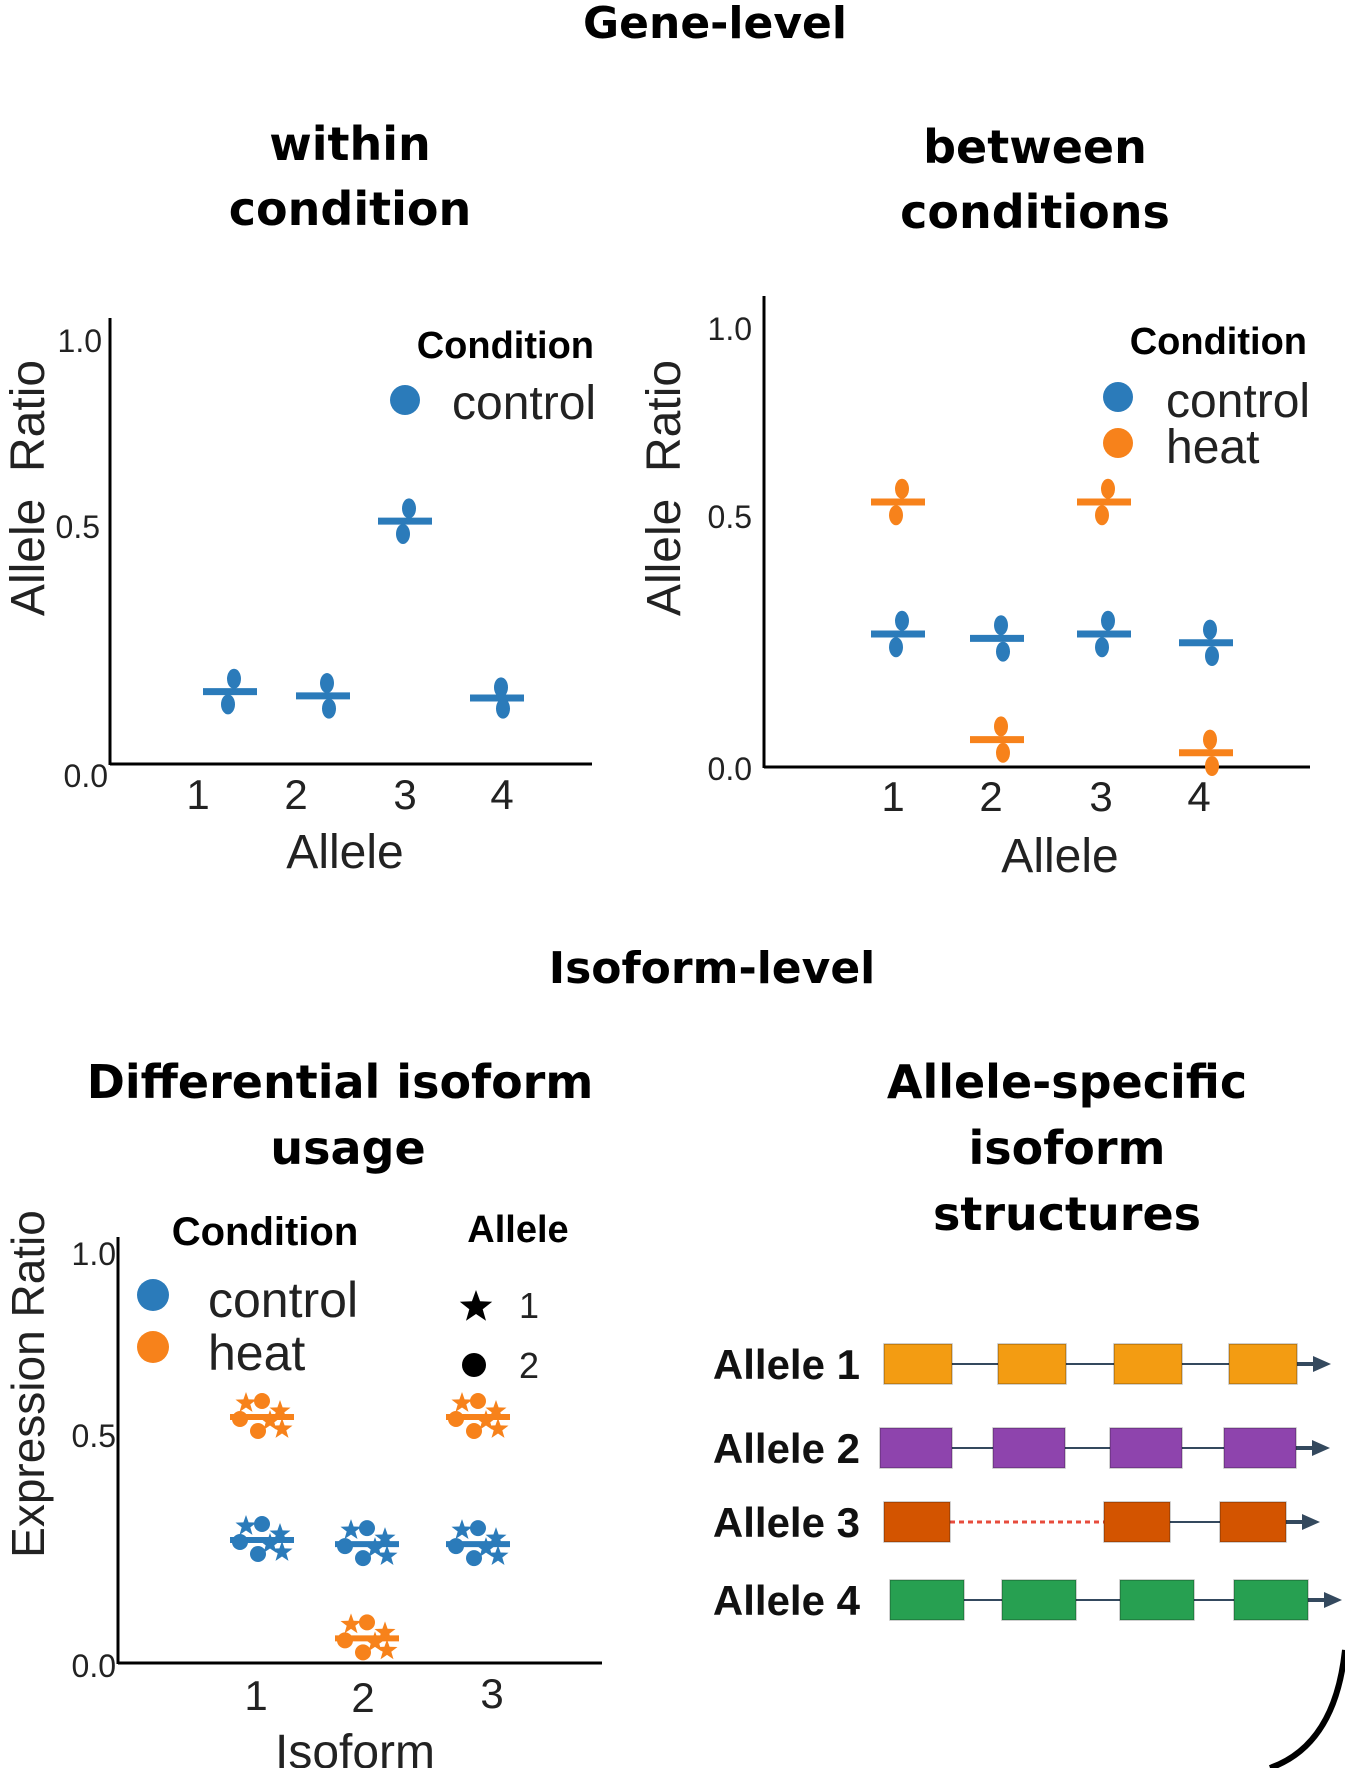 The width and height of the screenshot is (1345, 1768). Describe the element at coordinates (664, 488) in the screenshot. I see `y-axis-label: Allele Ratio` at that location.